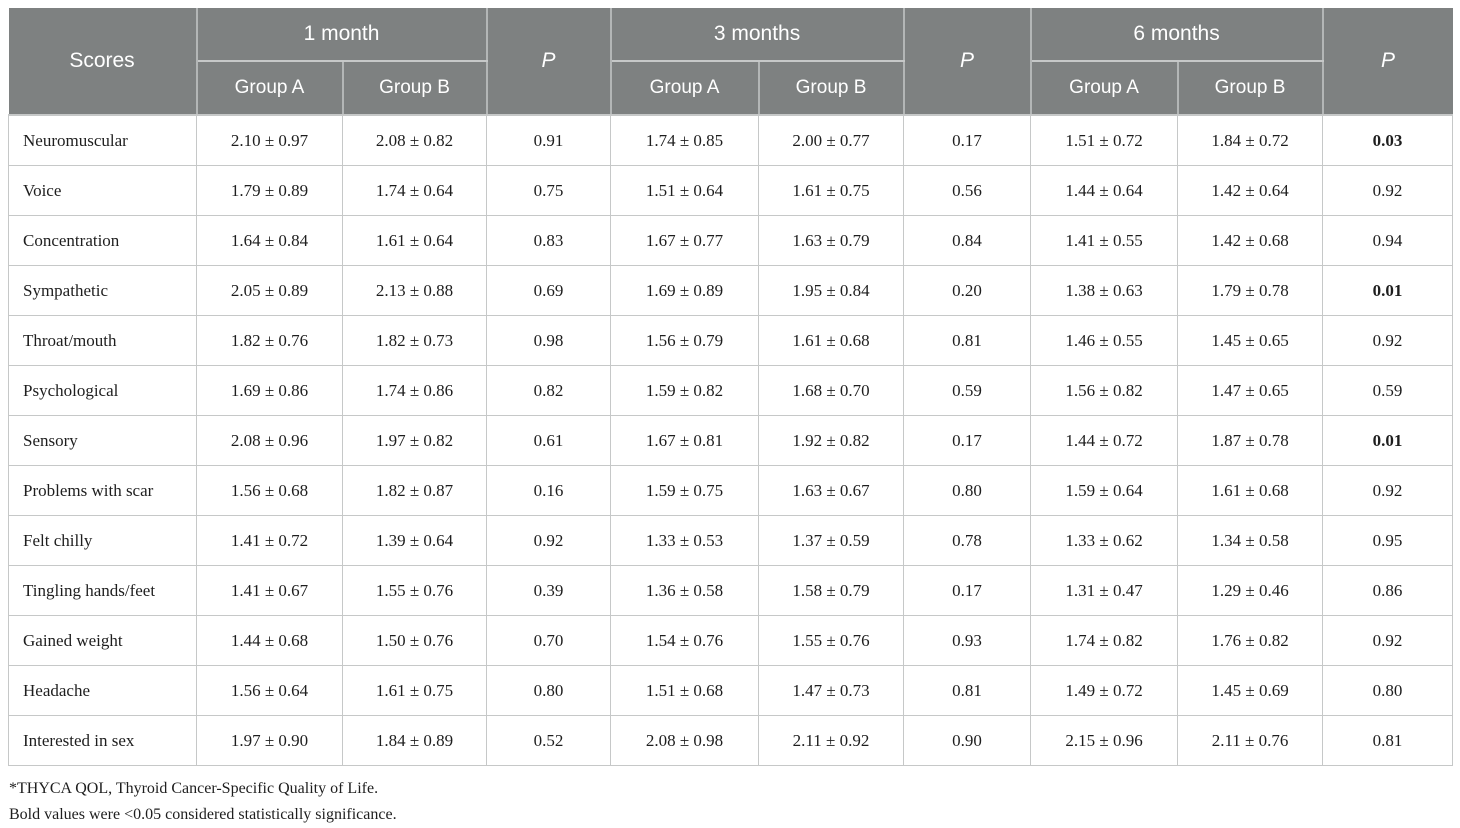  What do you see at coordinates (831, 590) in the screenshot?
I see `value-cell-3months-group-b: 1.58 ± 0.79` at bounding box center [831, 590].